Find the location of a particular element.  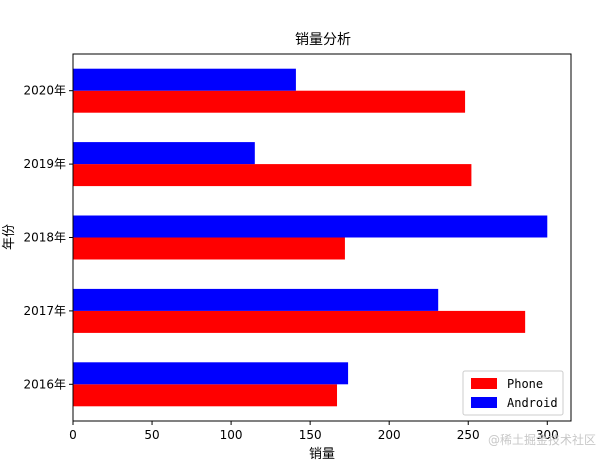

legend: Phone Android is located at coordinates (513, 393).